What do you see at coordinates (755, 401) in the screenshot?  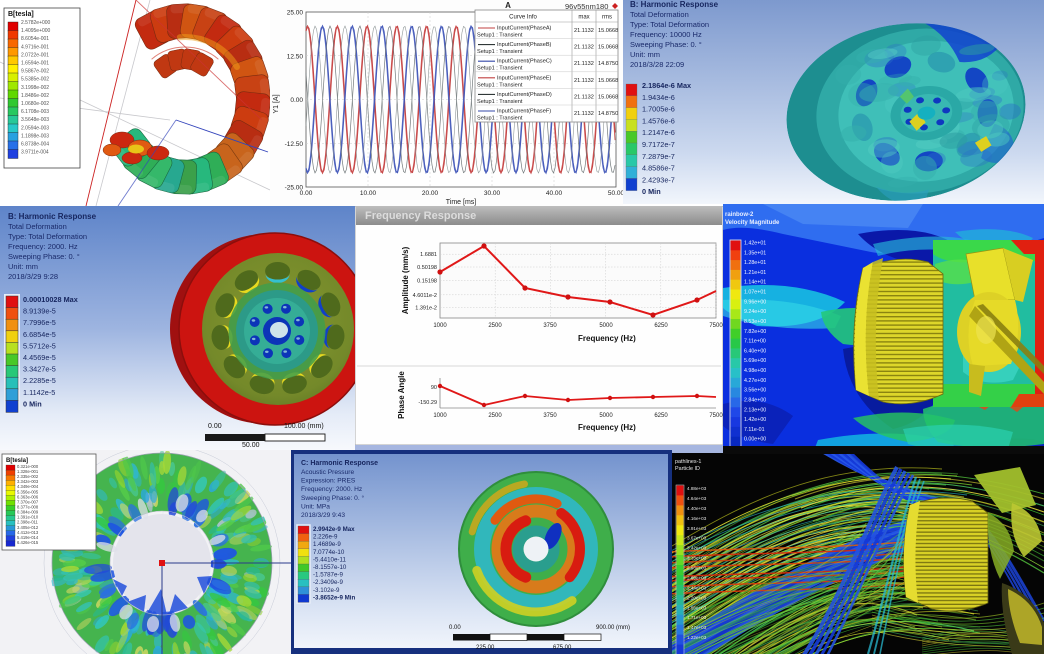 I see `svg-text: 2.84e+00` at bounding box center [755, 401].